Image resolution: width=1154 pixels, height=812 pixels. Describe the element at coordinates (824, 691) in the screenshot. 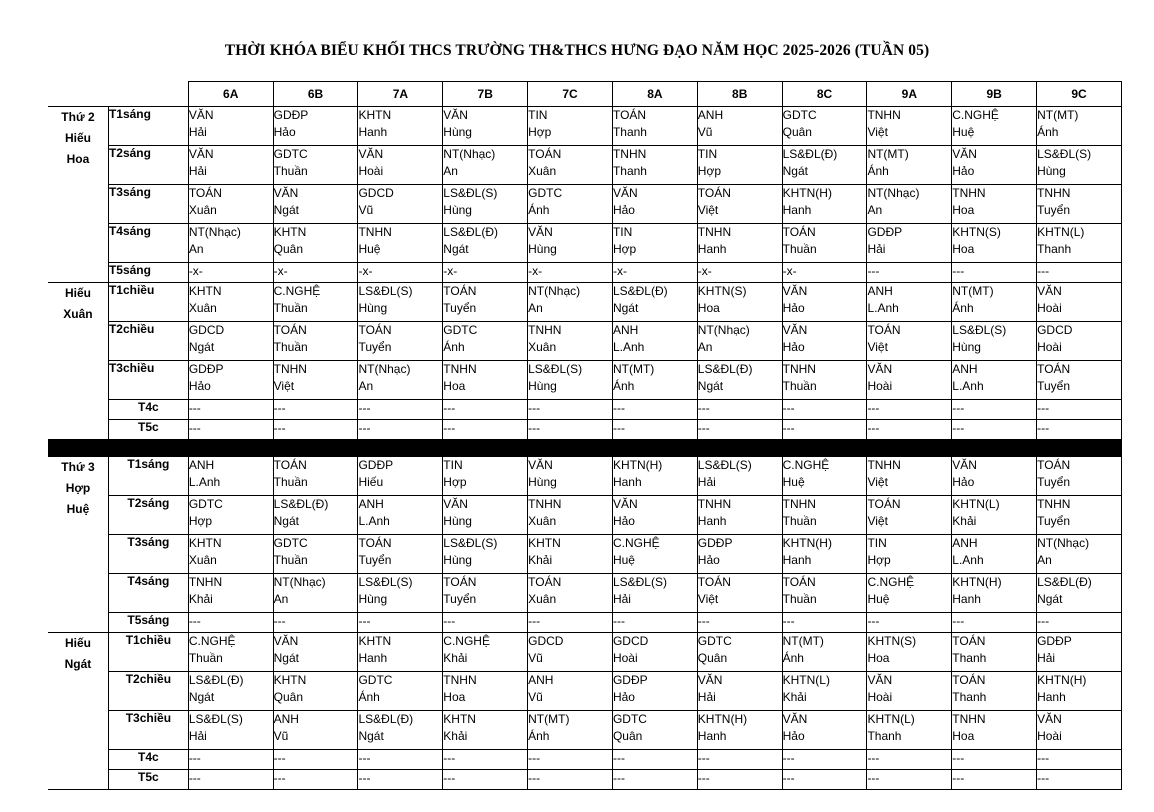

I see `schedule-cell: KHTN(L) Khải` at that location.